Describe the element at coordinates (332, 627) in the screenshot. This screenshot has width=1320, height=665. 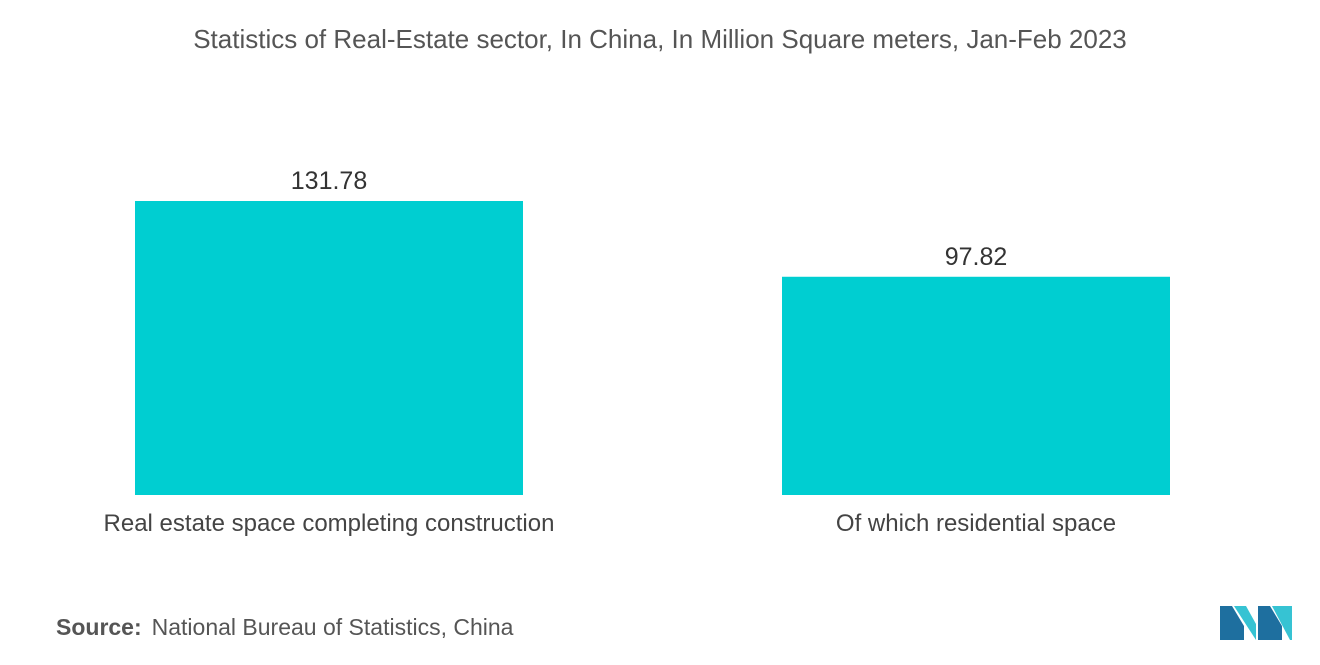
I see `source-text: National Bureau of Statistics, China` at that location.